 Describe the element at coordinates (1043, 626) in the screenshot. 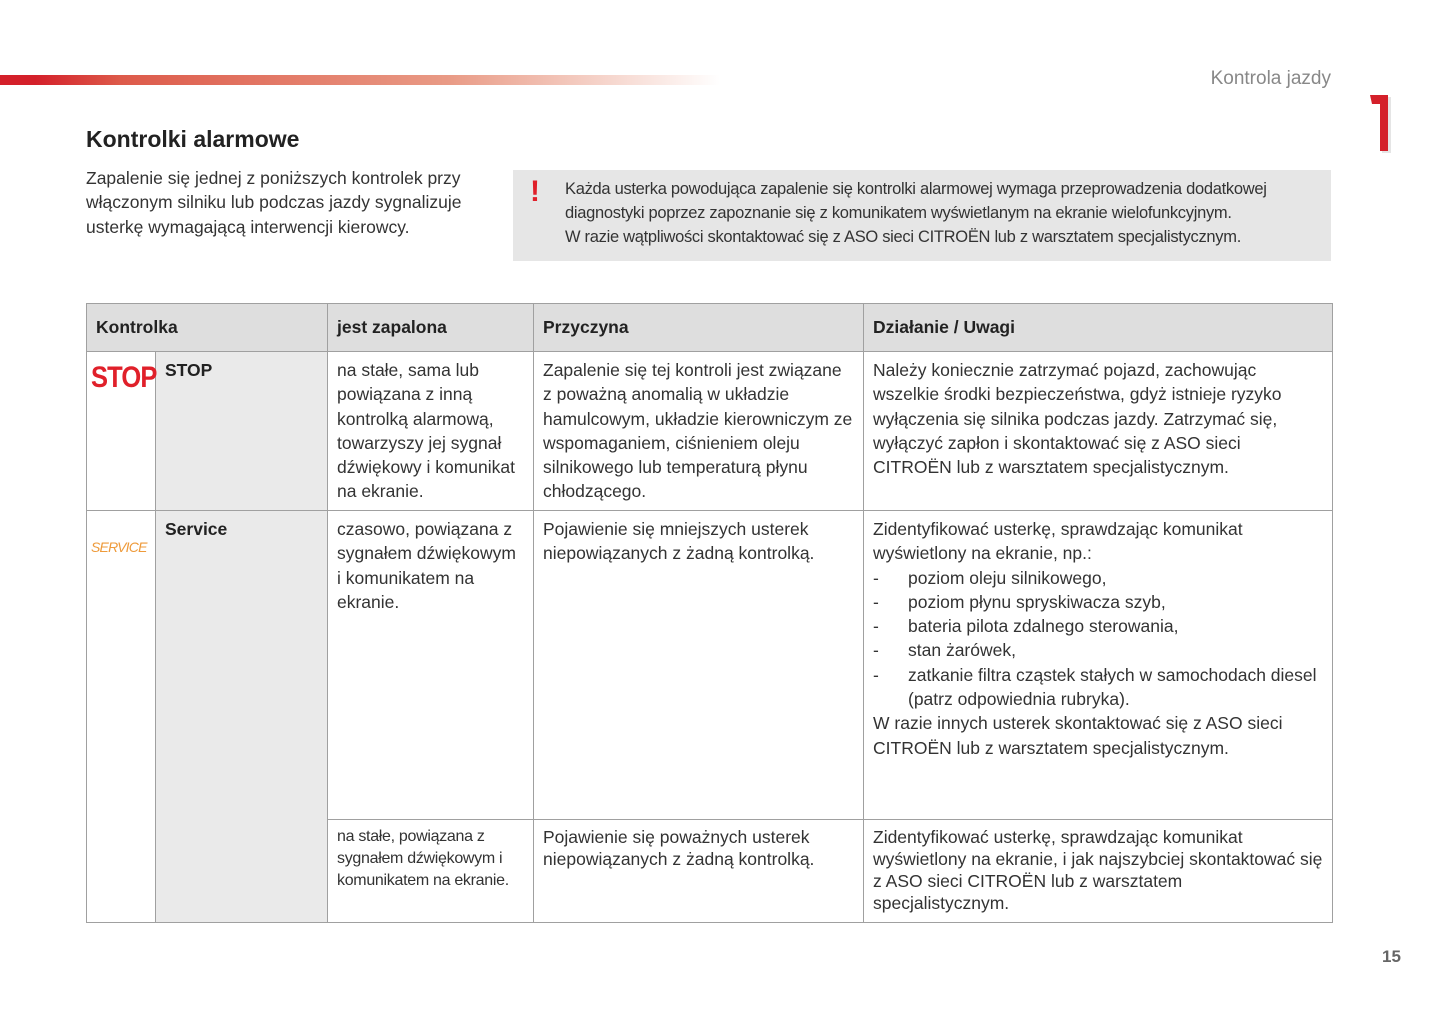

I see `list-item: bateria pilota zdalnego sterowania,` at that location.